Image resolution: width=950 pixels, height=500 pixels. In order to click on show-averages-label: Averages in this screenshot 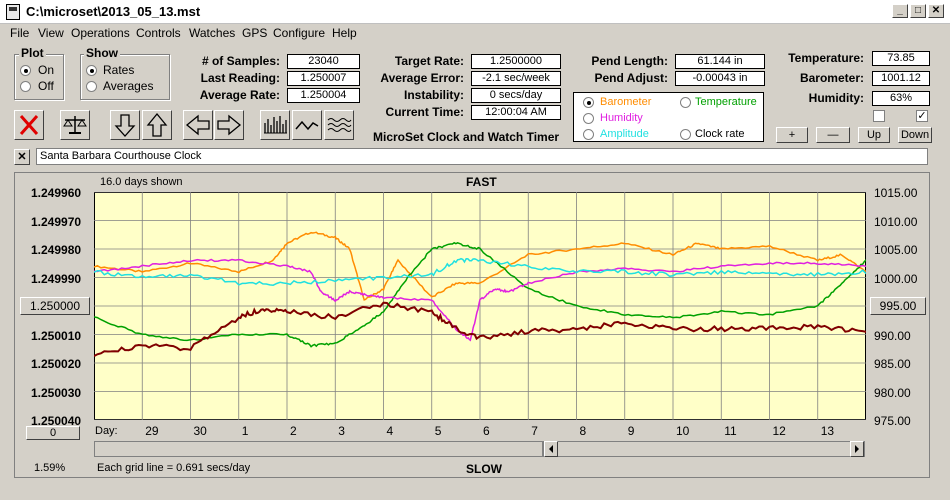, I will do `click(128, 86)`.